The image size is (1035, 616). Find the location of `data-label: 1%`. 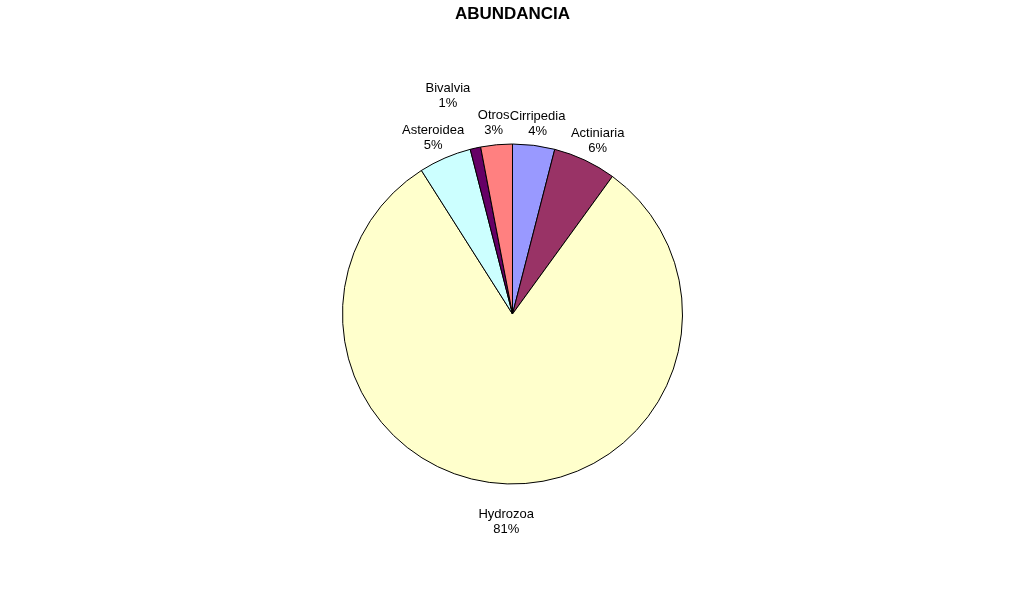

data-label: 1% is located at coordinates (448, 102).